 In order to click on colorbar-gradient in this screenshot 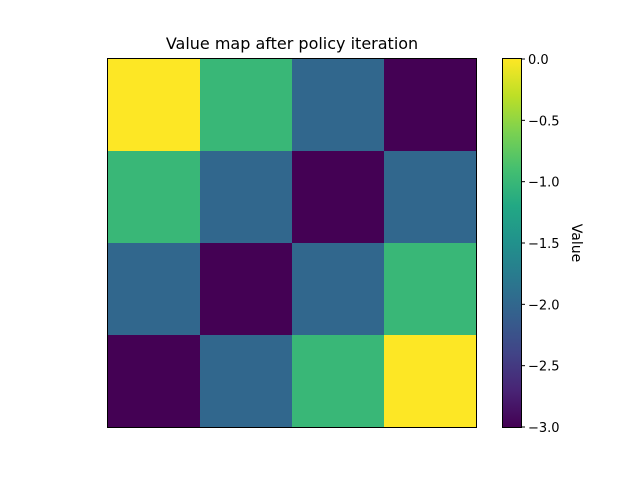, I will do `click(512, 243)`.